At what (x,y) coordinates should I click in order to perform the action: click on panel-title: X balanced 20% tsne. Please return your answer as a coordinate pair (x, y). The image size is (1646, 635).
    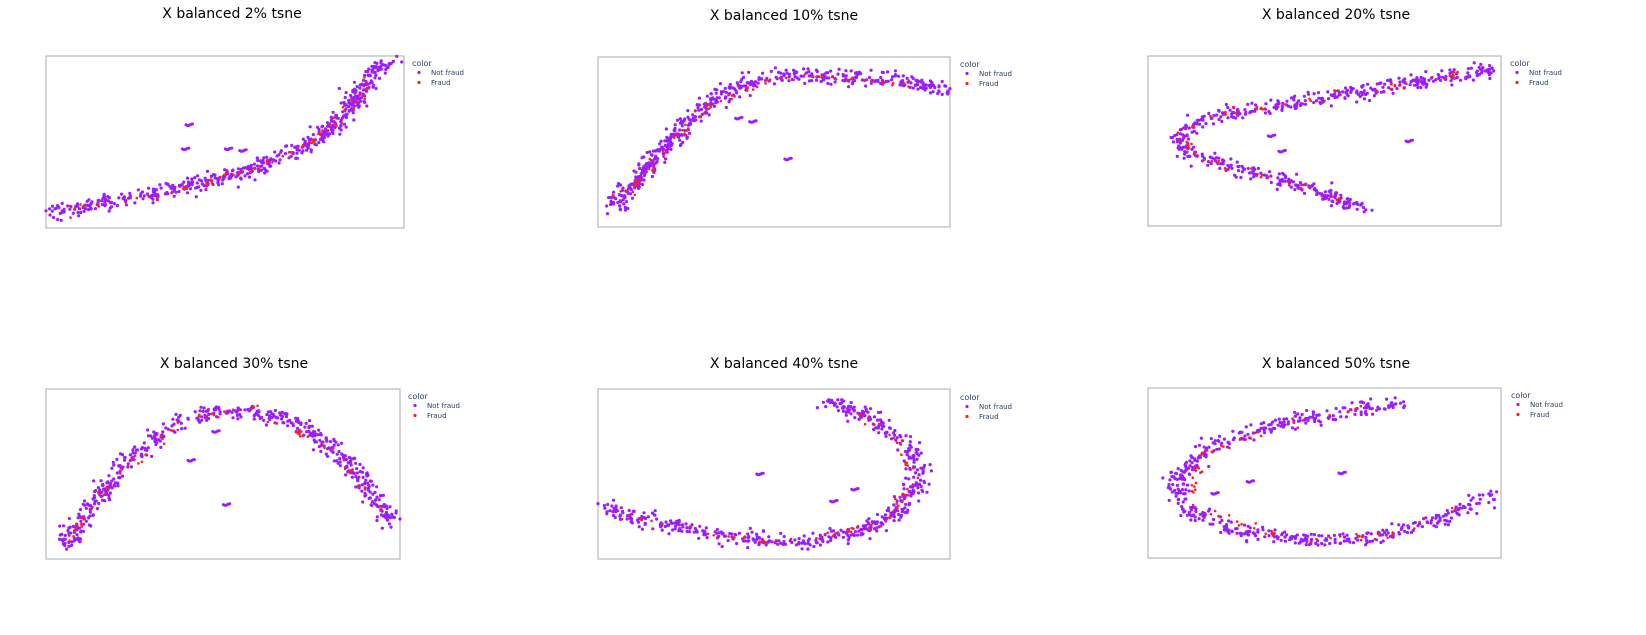
    Looking at the image, I should click on (1336, 15).